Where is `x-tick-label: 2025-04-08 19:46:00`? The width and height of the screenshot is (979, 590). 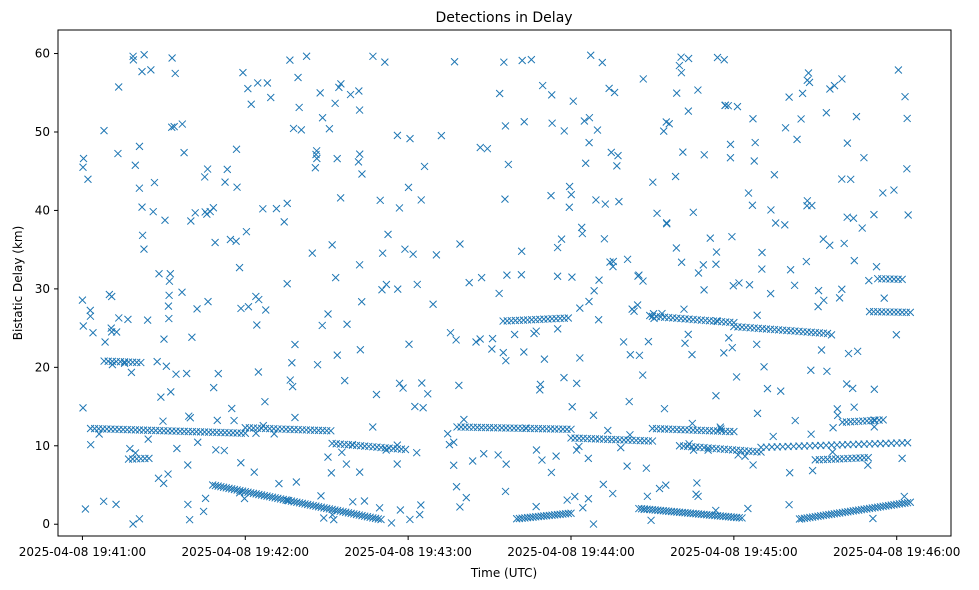 x-tick-label: 2025-04-08 19:46:00 is located at coordinates (896, 552).